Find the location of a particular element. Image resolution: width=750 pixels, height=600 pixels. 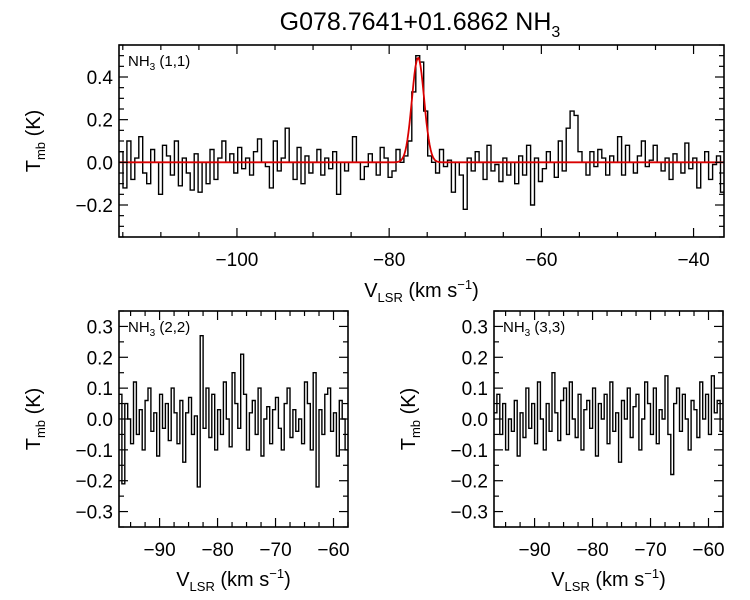

panel-2-y-tick-label: 0.0 is located at coordinates (100, 420).